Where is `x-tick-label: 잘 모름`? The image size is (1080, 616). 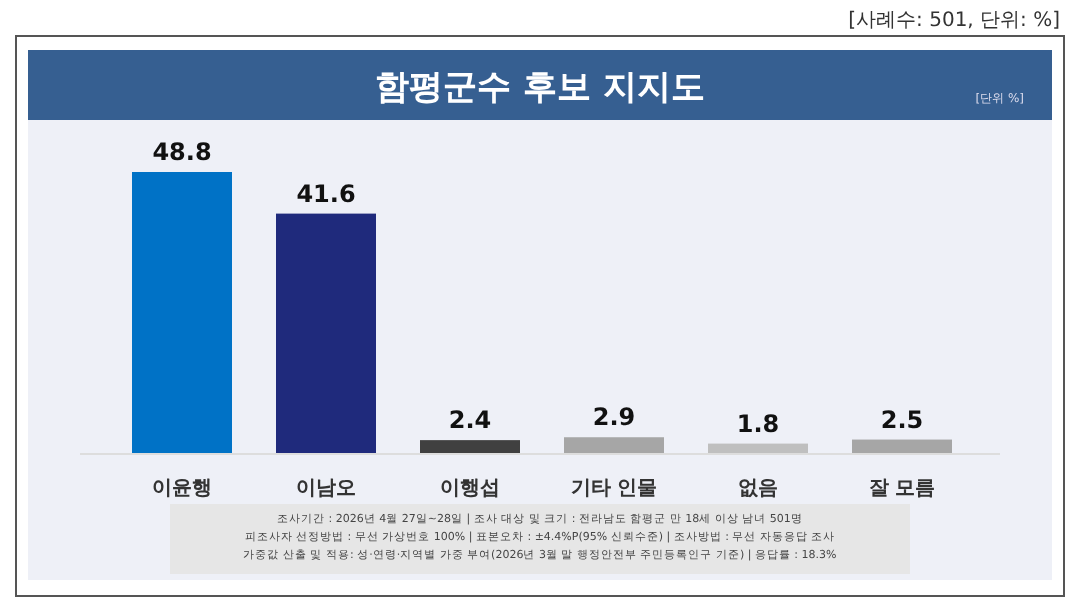
x-tick-label: 잘 모름 is located at coordinates (902, 489).